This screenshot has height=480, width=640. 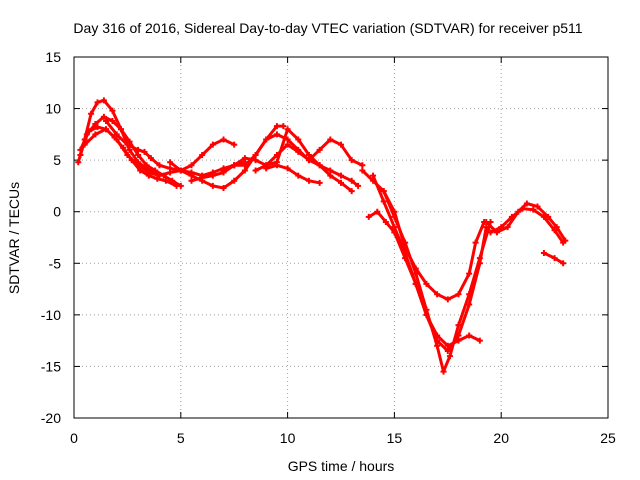 What do you see at coordinates (288, 438) in the screenshot?
I see `x-tick-label: 10` at bounding box center [288, 438].